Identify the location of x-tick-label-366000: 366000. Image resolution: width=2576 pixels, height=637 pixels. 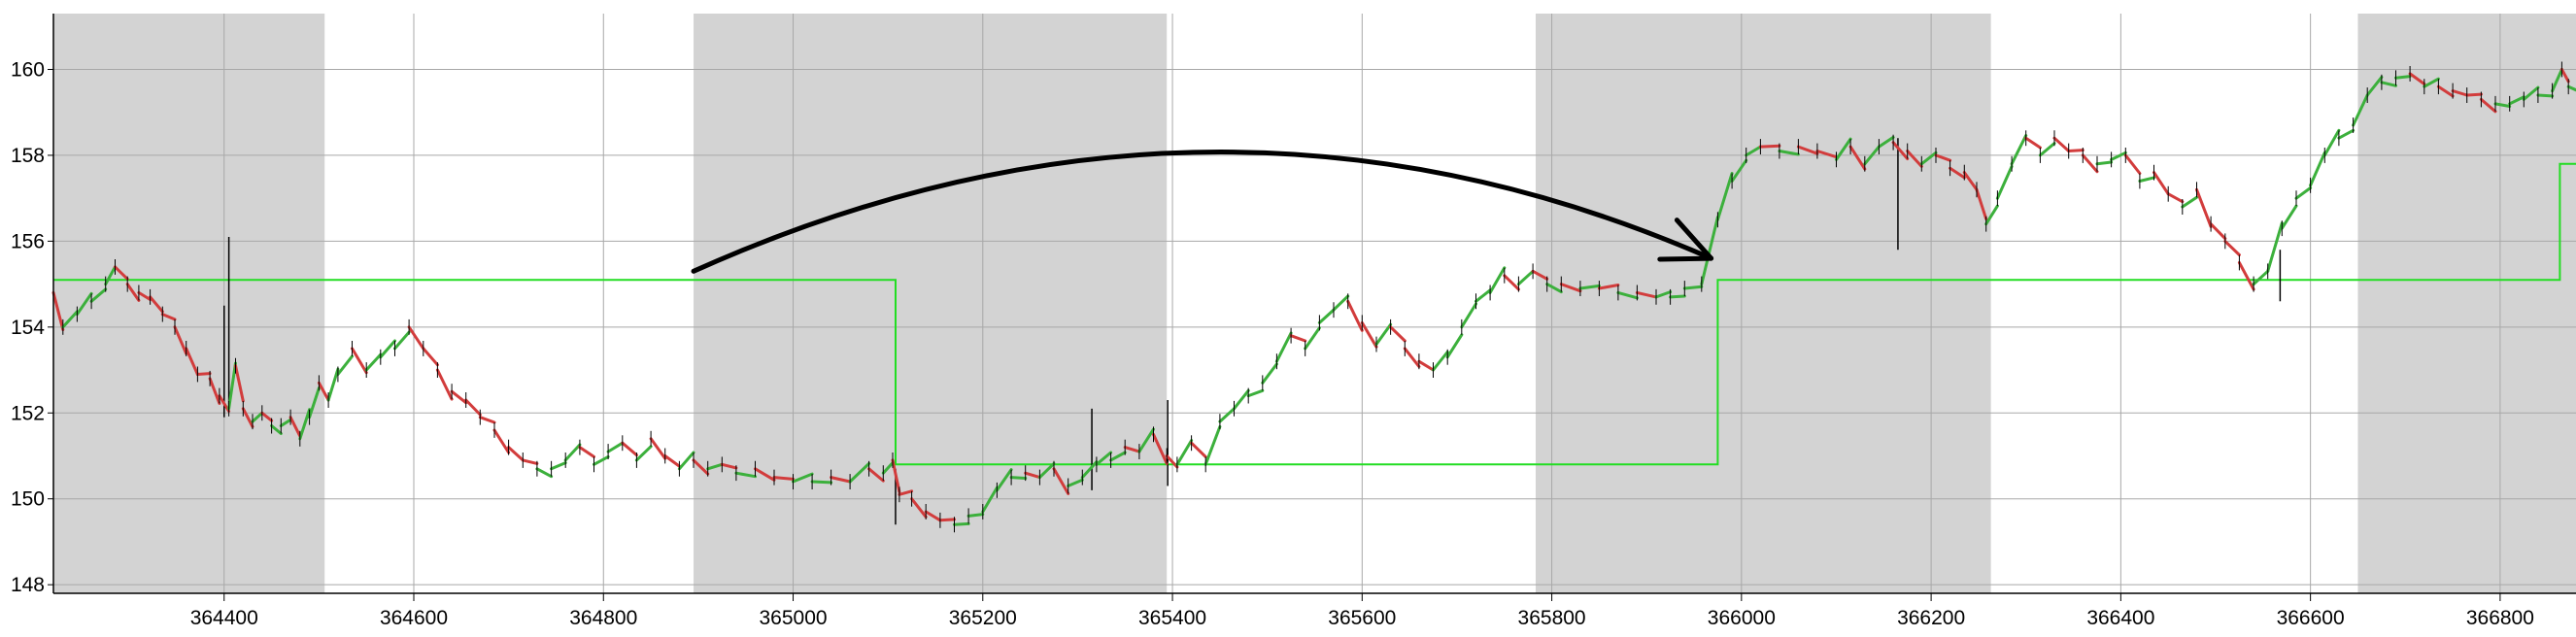
(1742, 618).